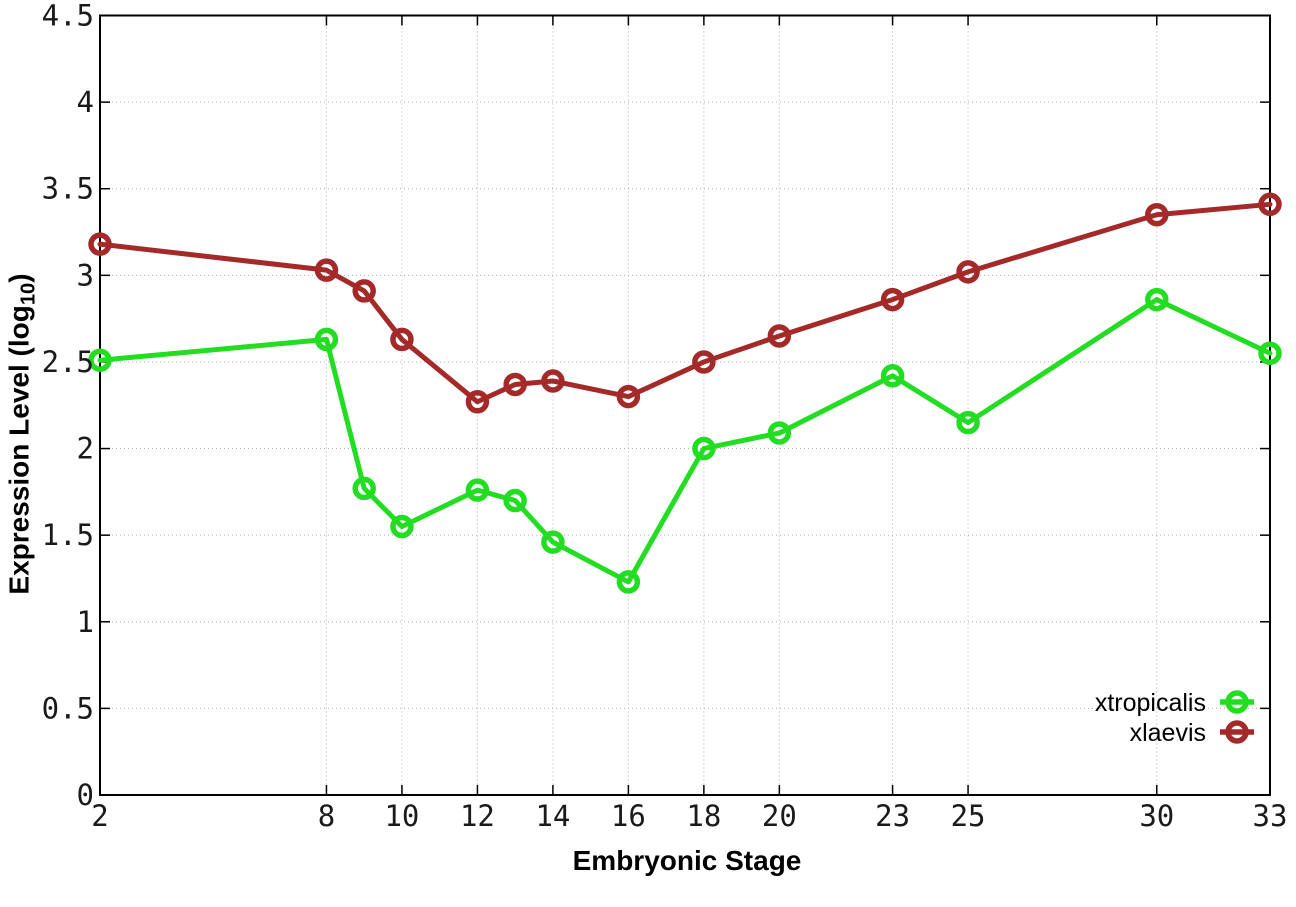 Image resolution: width=1296 pixels, height=907 pixels. Describe the element at coordinates (477, 816) in the screenshot. I see `x-tick-label: 12` at that location.